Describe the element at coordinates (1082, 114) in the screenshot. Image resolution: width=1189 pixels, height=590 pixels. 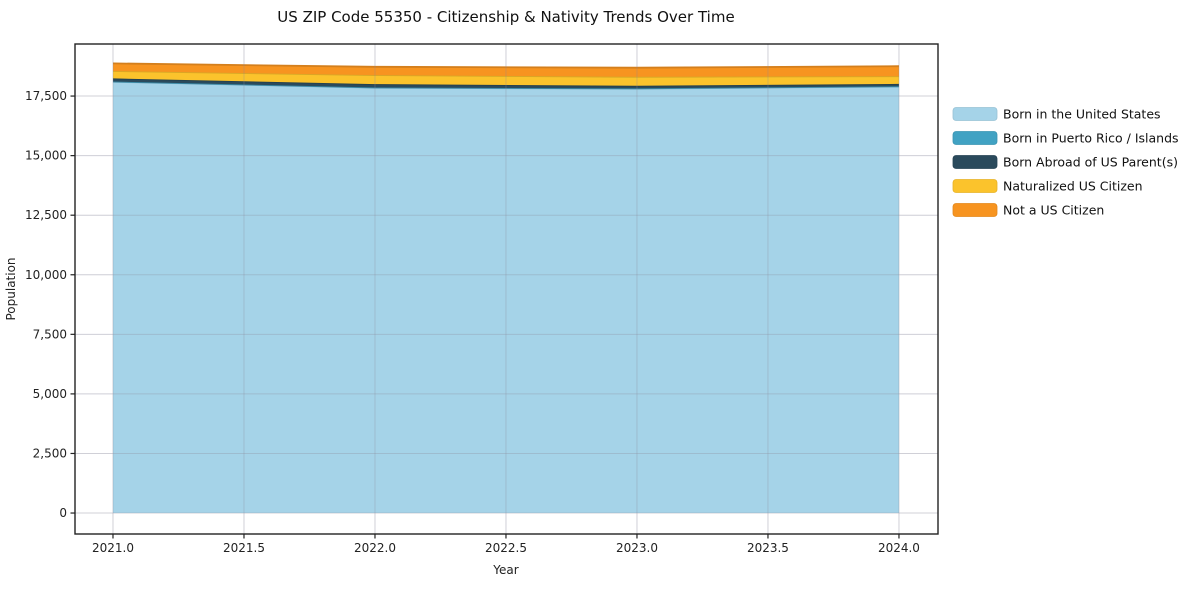
I see `legend-label: Born in the United States` at that location.